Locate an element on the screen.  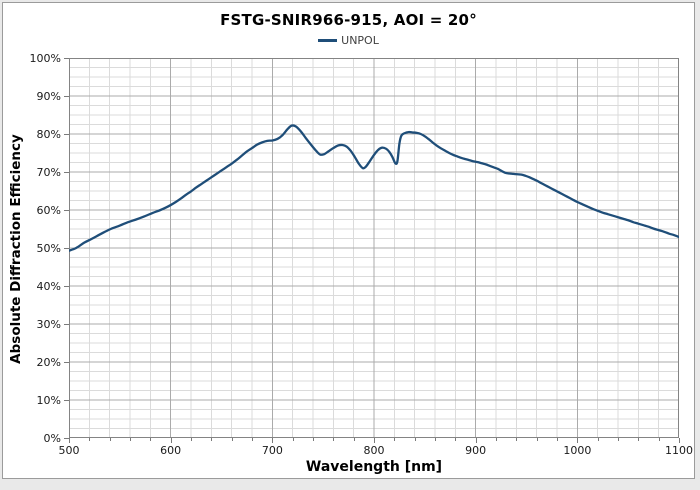
y-tick-label: 40% is located at coordinates (48, 286).